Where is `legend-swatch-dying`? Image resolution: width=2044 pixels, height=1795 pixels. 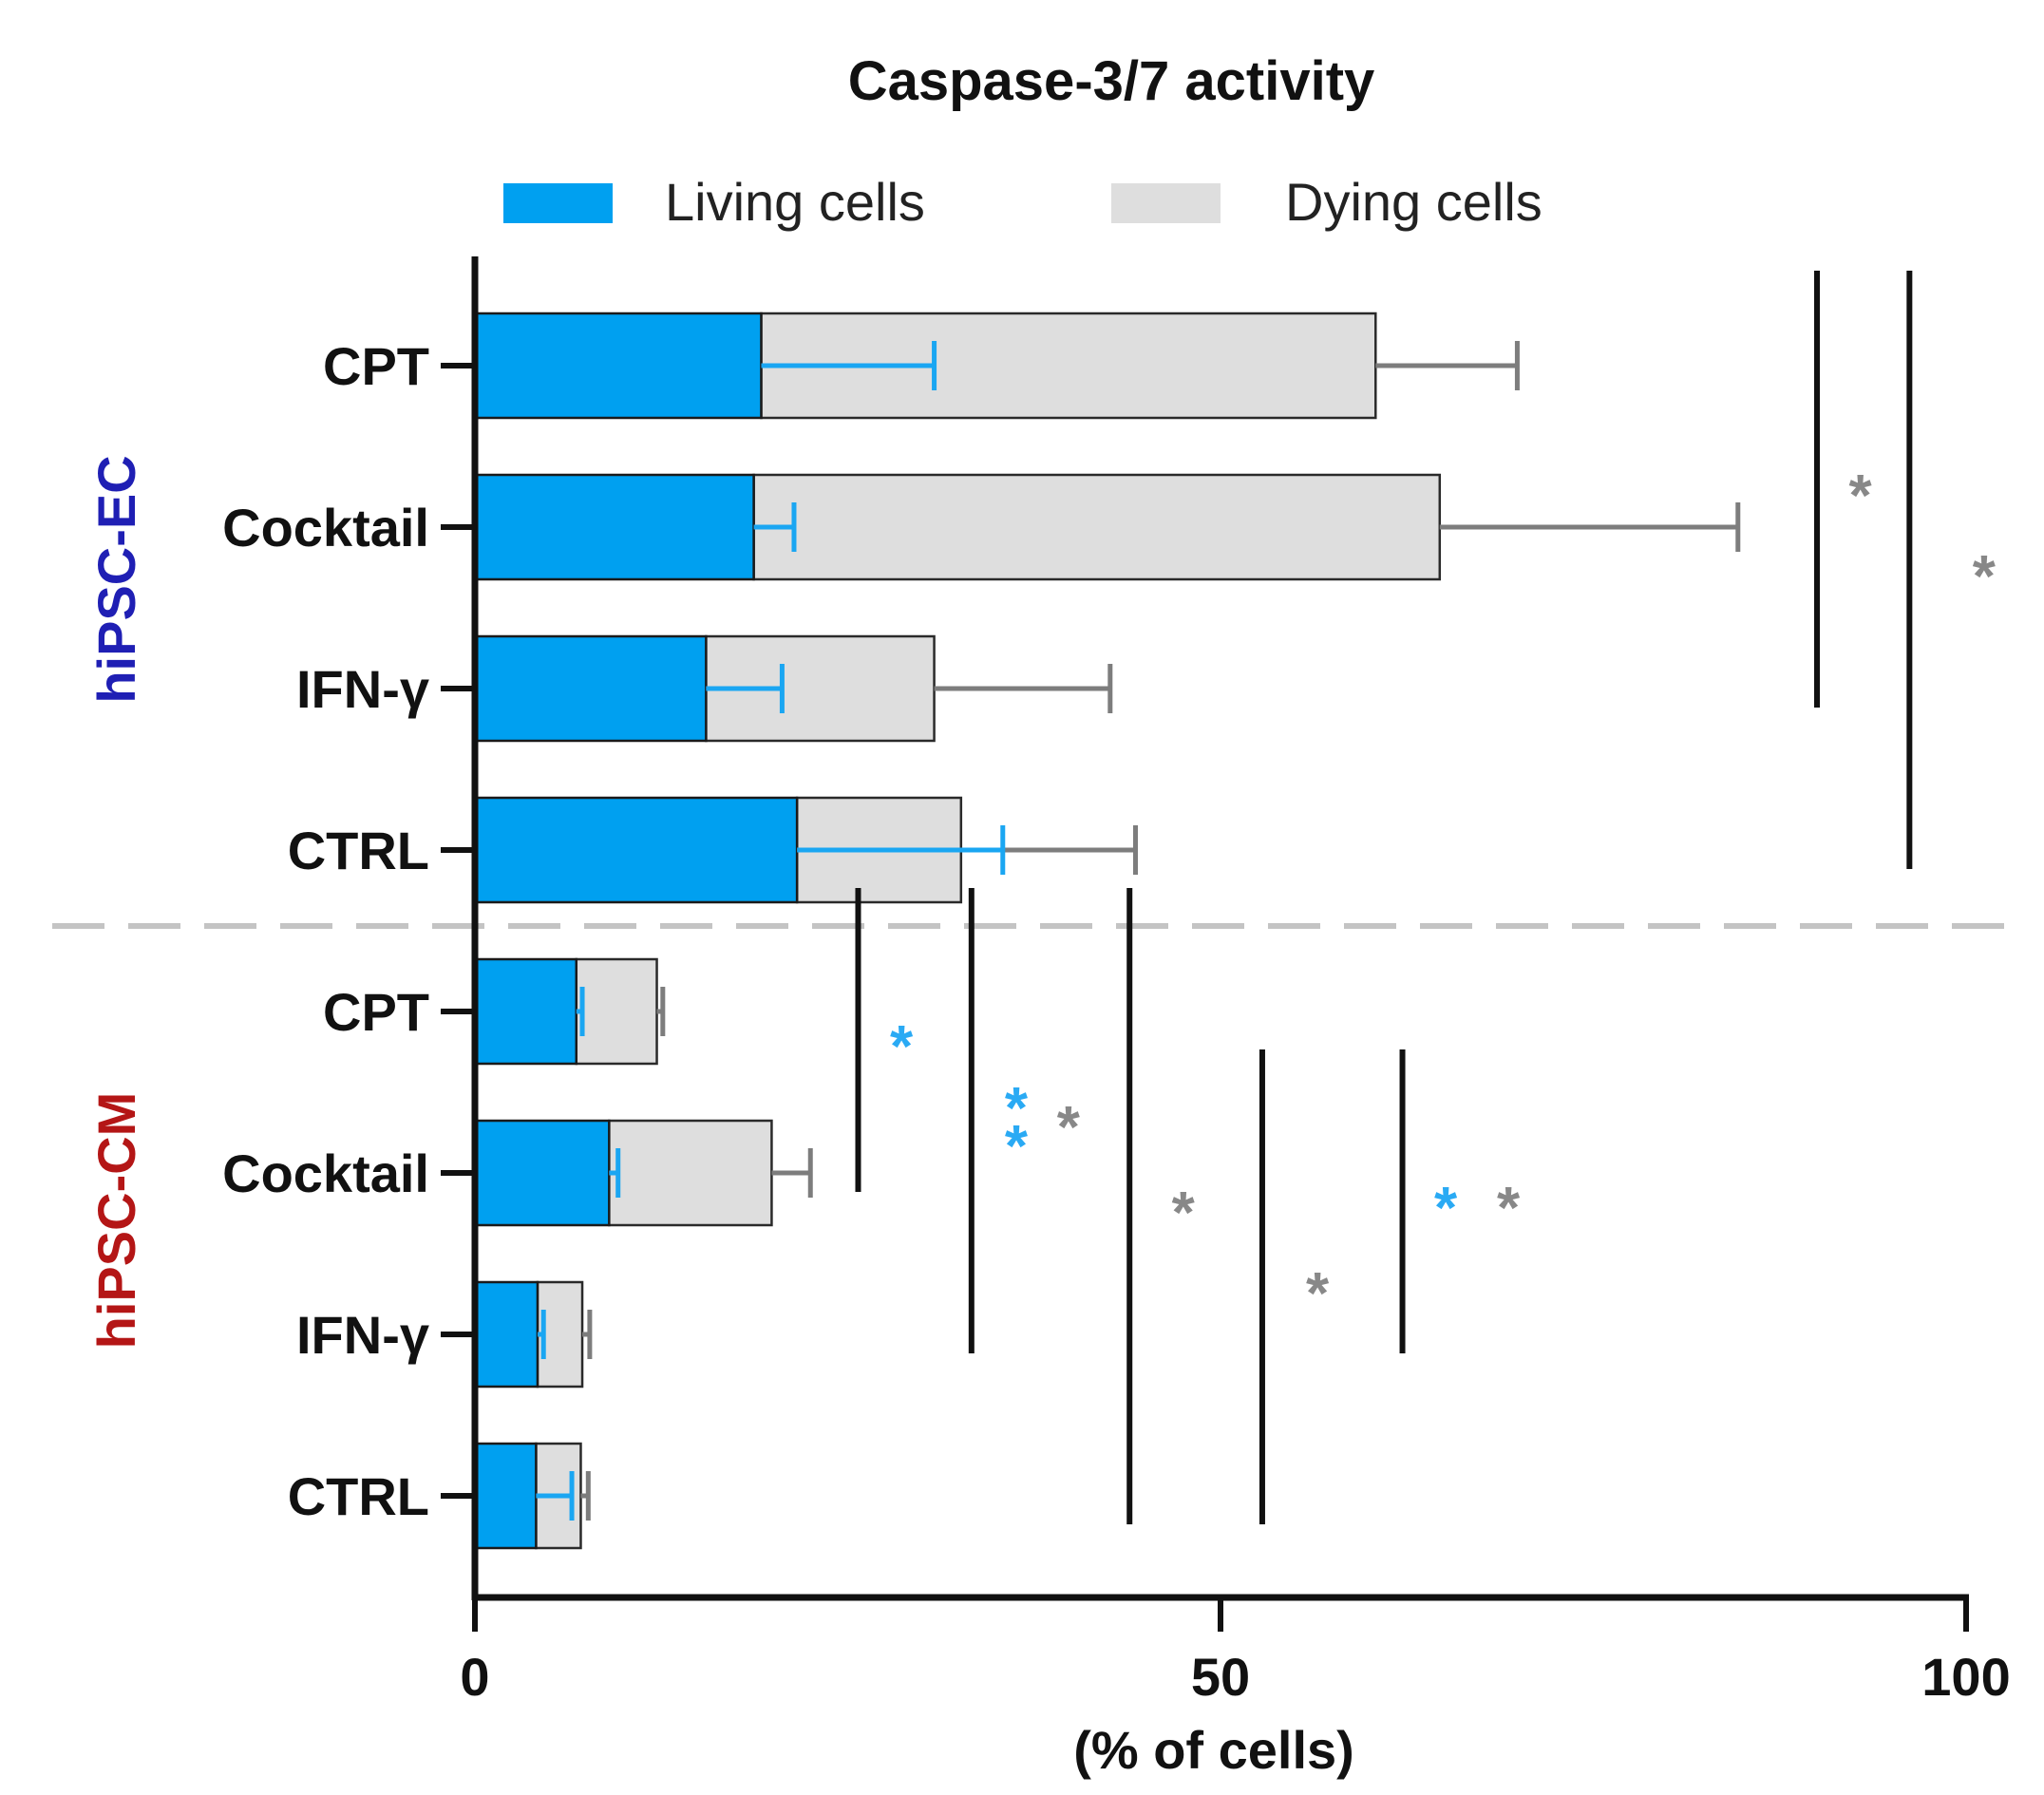
legend-swatch-dying is located at coordinates (1166, 203).